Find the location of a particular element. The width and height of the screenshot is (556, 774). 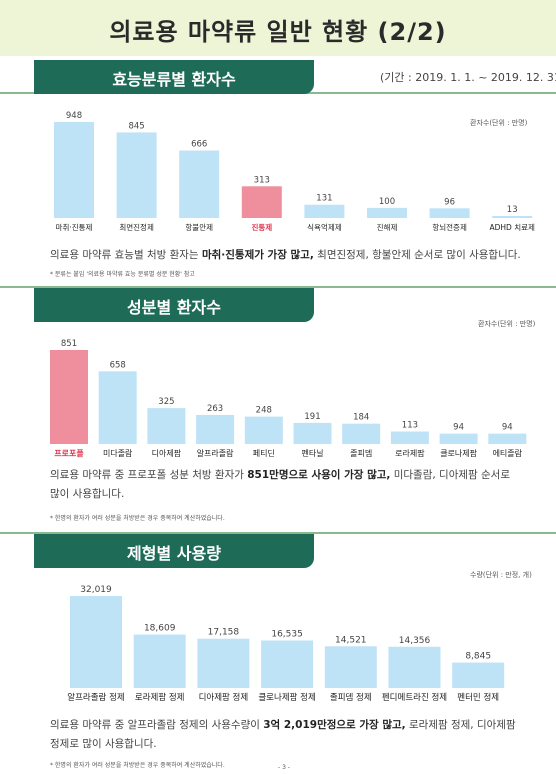

data-label: 17,158 is located at coordinates (224, 633).